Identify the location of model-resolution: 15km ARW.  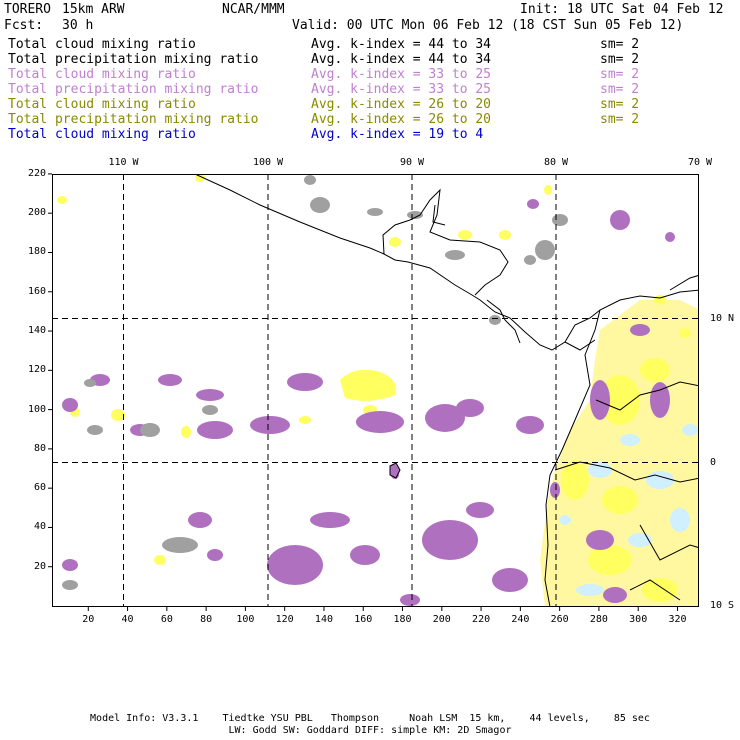
(93, 9).